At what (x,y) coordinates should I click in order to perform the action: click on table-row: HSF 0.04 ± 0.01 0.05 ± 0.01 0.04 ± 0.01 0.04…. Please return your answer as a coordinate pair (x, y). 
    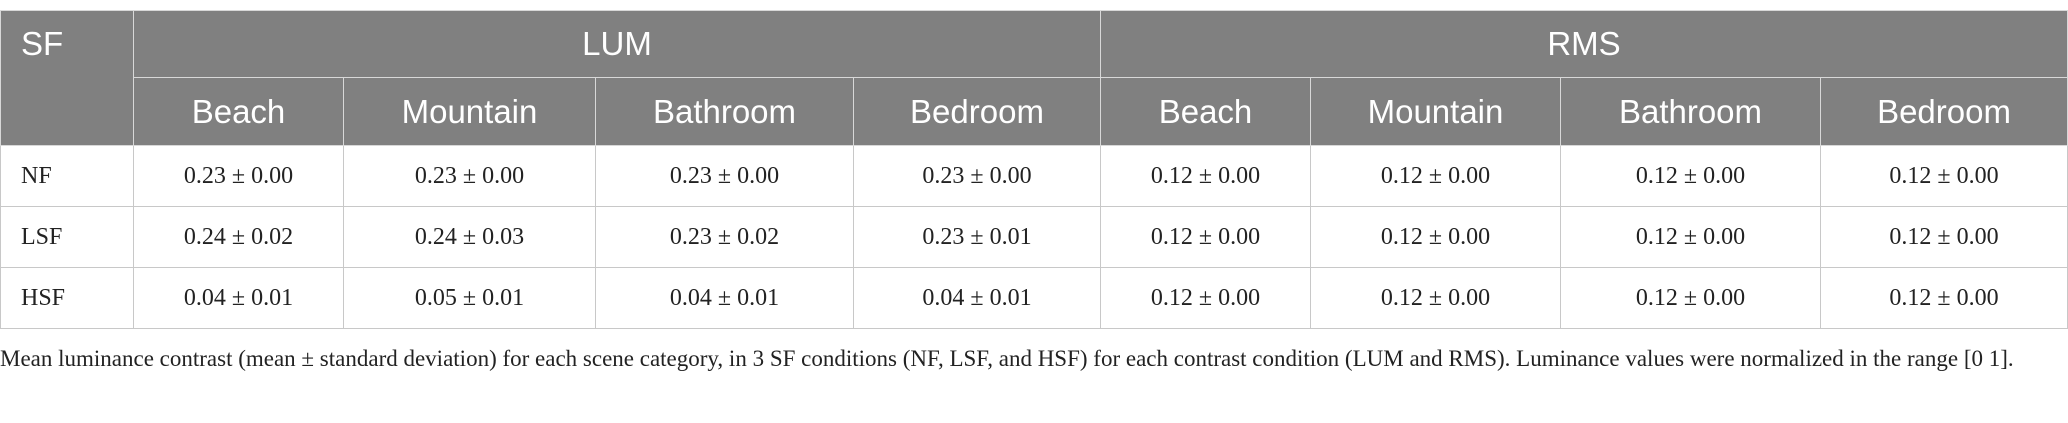
    Looking at the image, I should click on (1034, 298).